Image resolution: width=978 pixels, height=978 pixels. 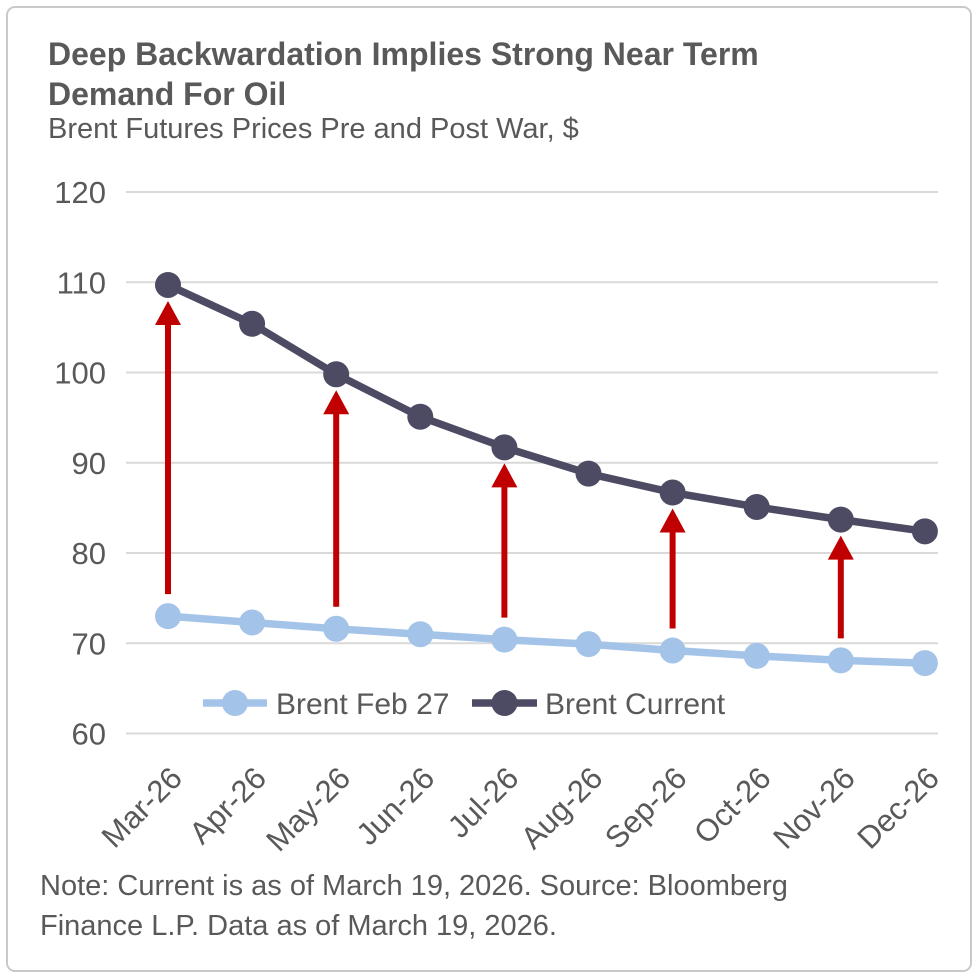 I want to click on legend-item: Brent Current, so click(x=599, y=704).